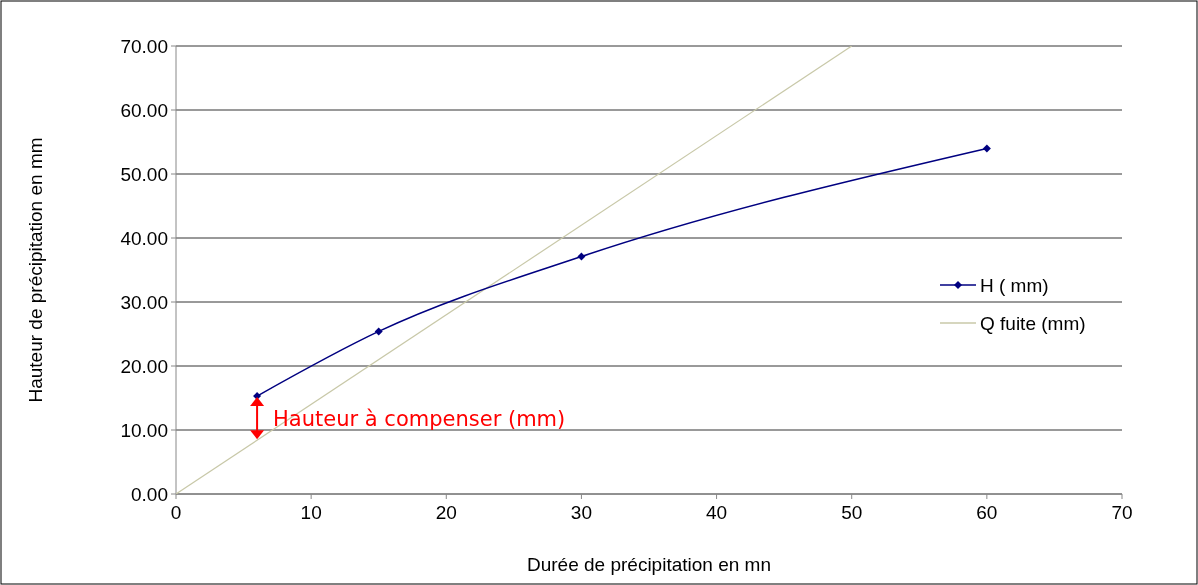 The width and height of the screenshot is (1198, 585). What do you see at coordinates (144, 46) in the screenshot?
I see `y-tick-label: 70.00` at bounding box center [144, 46].